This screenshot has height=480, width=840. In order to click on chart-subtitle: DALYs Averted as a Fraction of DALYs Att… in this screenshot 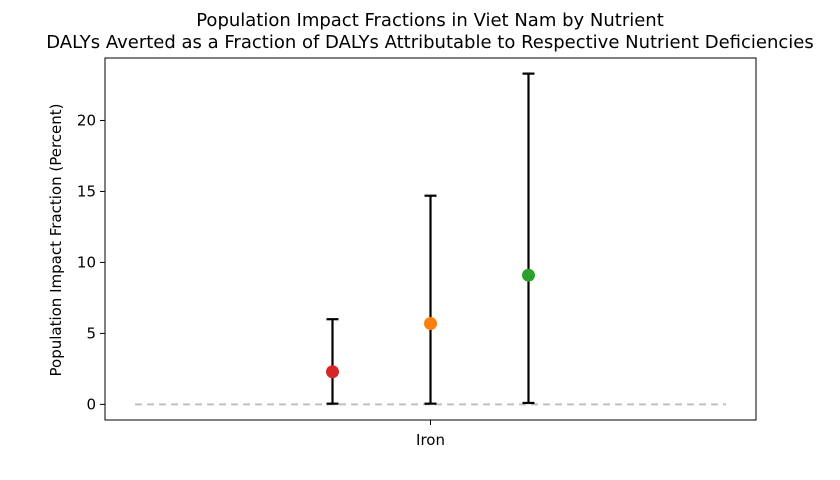, I will do `click(429, 42)`.